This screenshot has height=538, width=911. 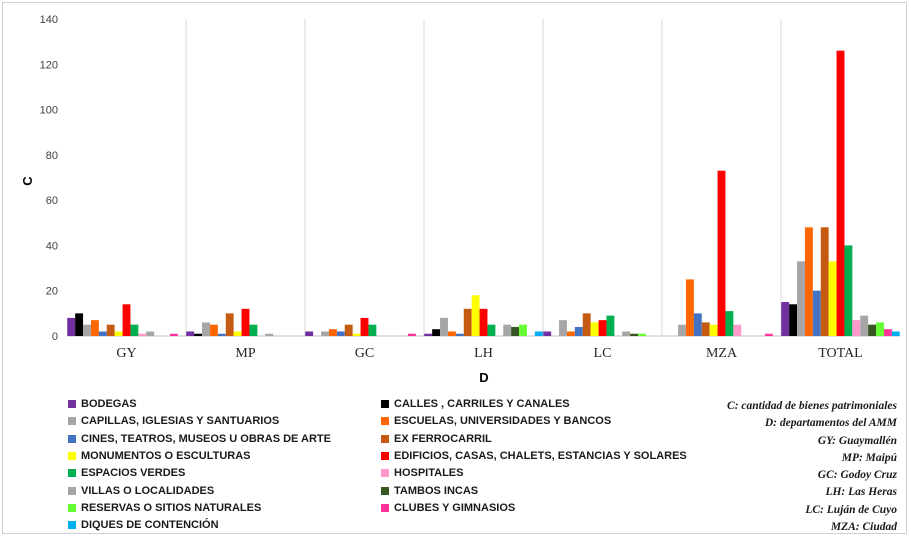 What do you see at coordinates (173, 421) in the screenshot?
I see `legend-item: CAPILLAS, IGLESIAS Y SANTUARIOS` at bounding box center [173, 421].